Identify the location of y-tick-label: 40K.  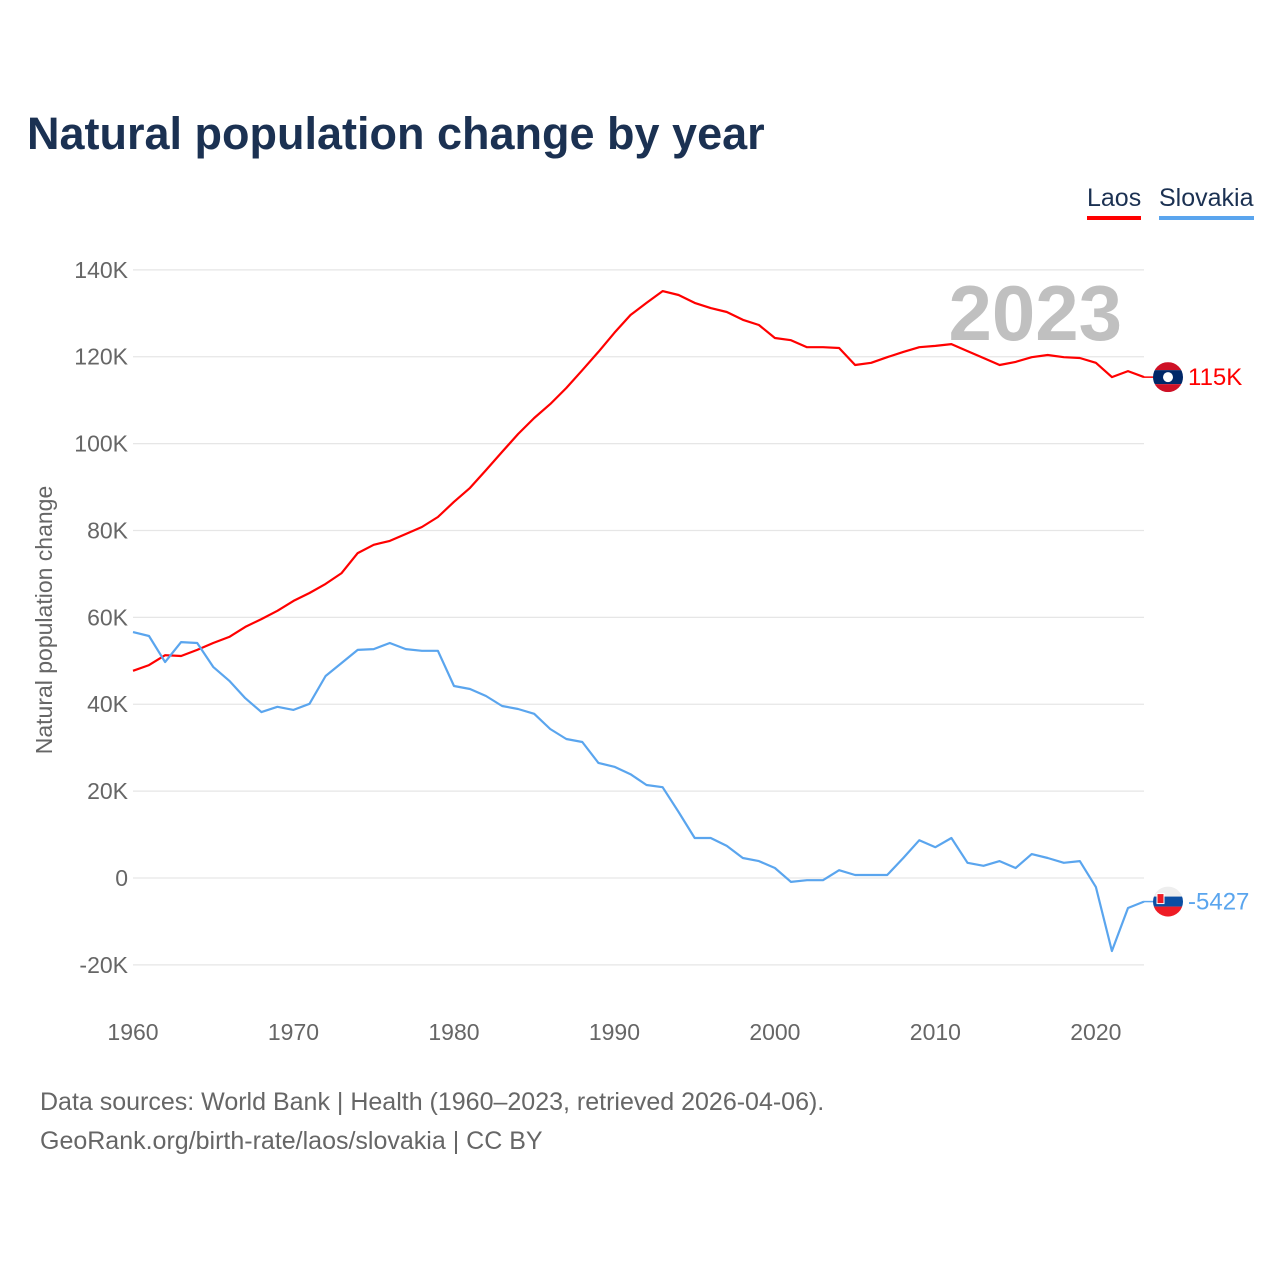
(108, 704).